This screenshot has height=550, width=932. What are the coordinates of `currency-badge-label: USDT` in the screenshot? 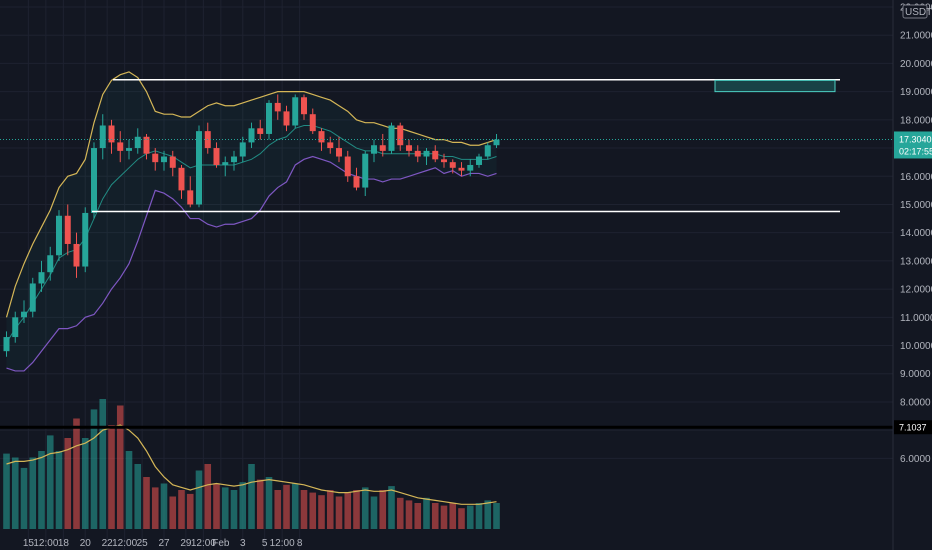 It's located at (918, 12).